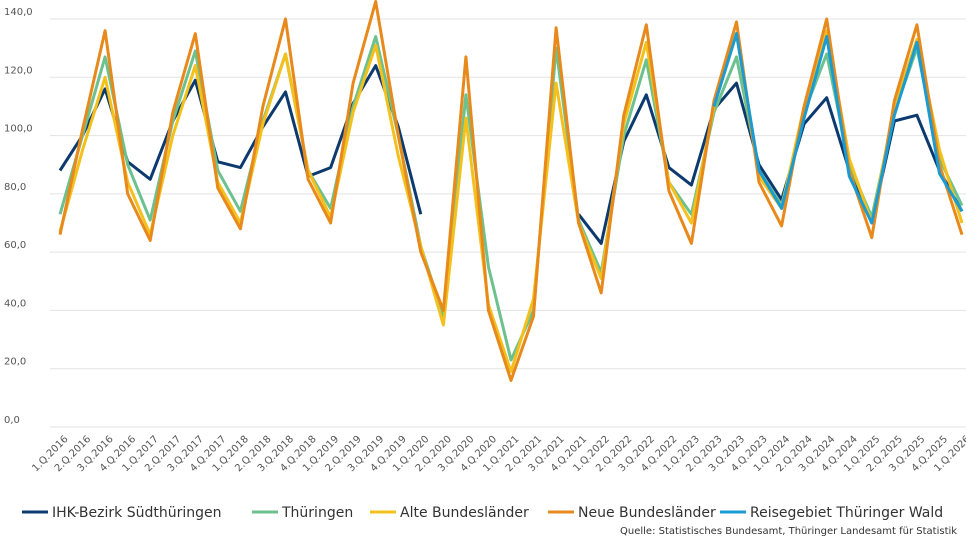  What do you see at coordinates (838, 128) in the screenshot?
I see `series-line` at bounding box center [838, 128].